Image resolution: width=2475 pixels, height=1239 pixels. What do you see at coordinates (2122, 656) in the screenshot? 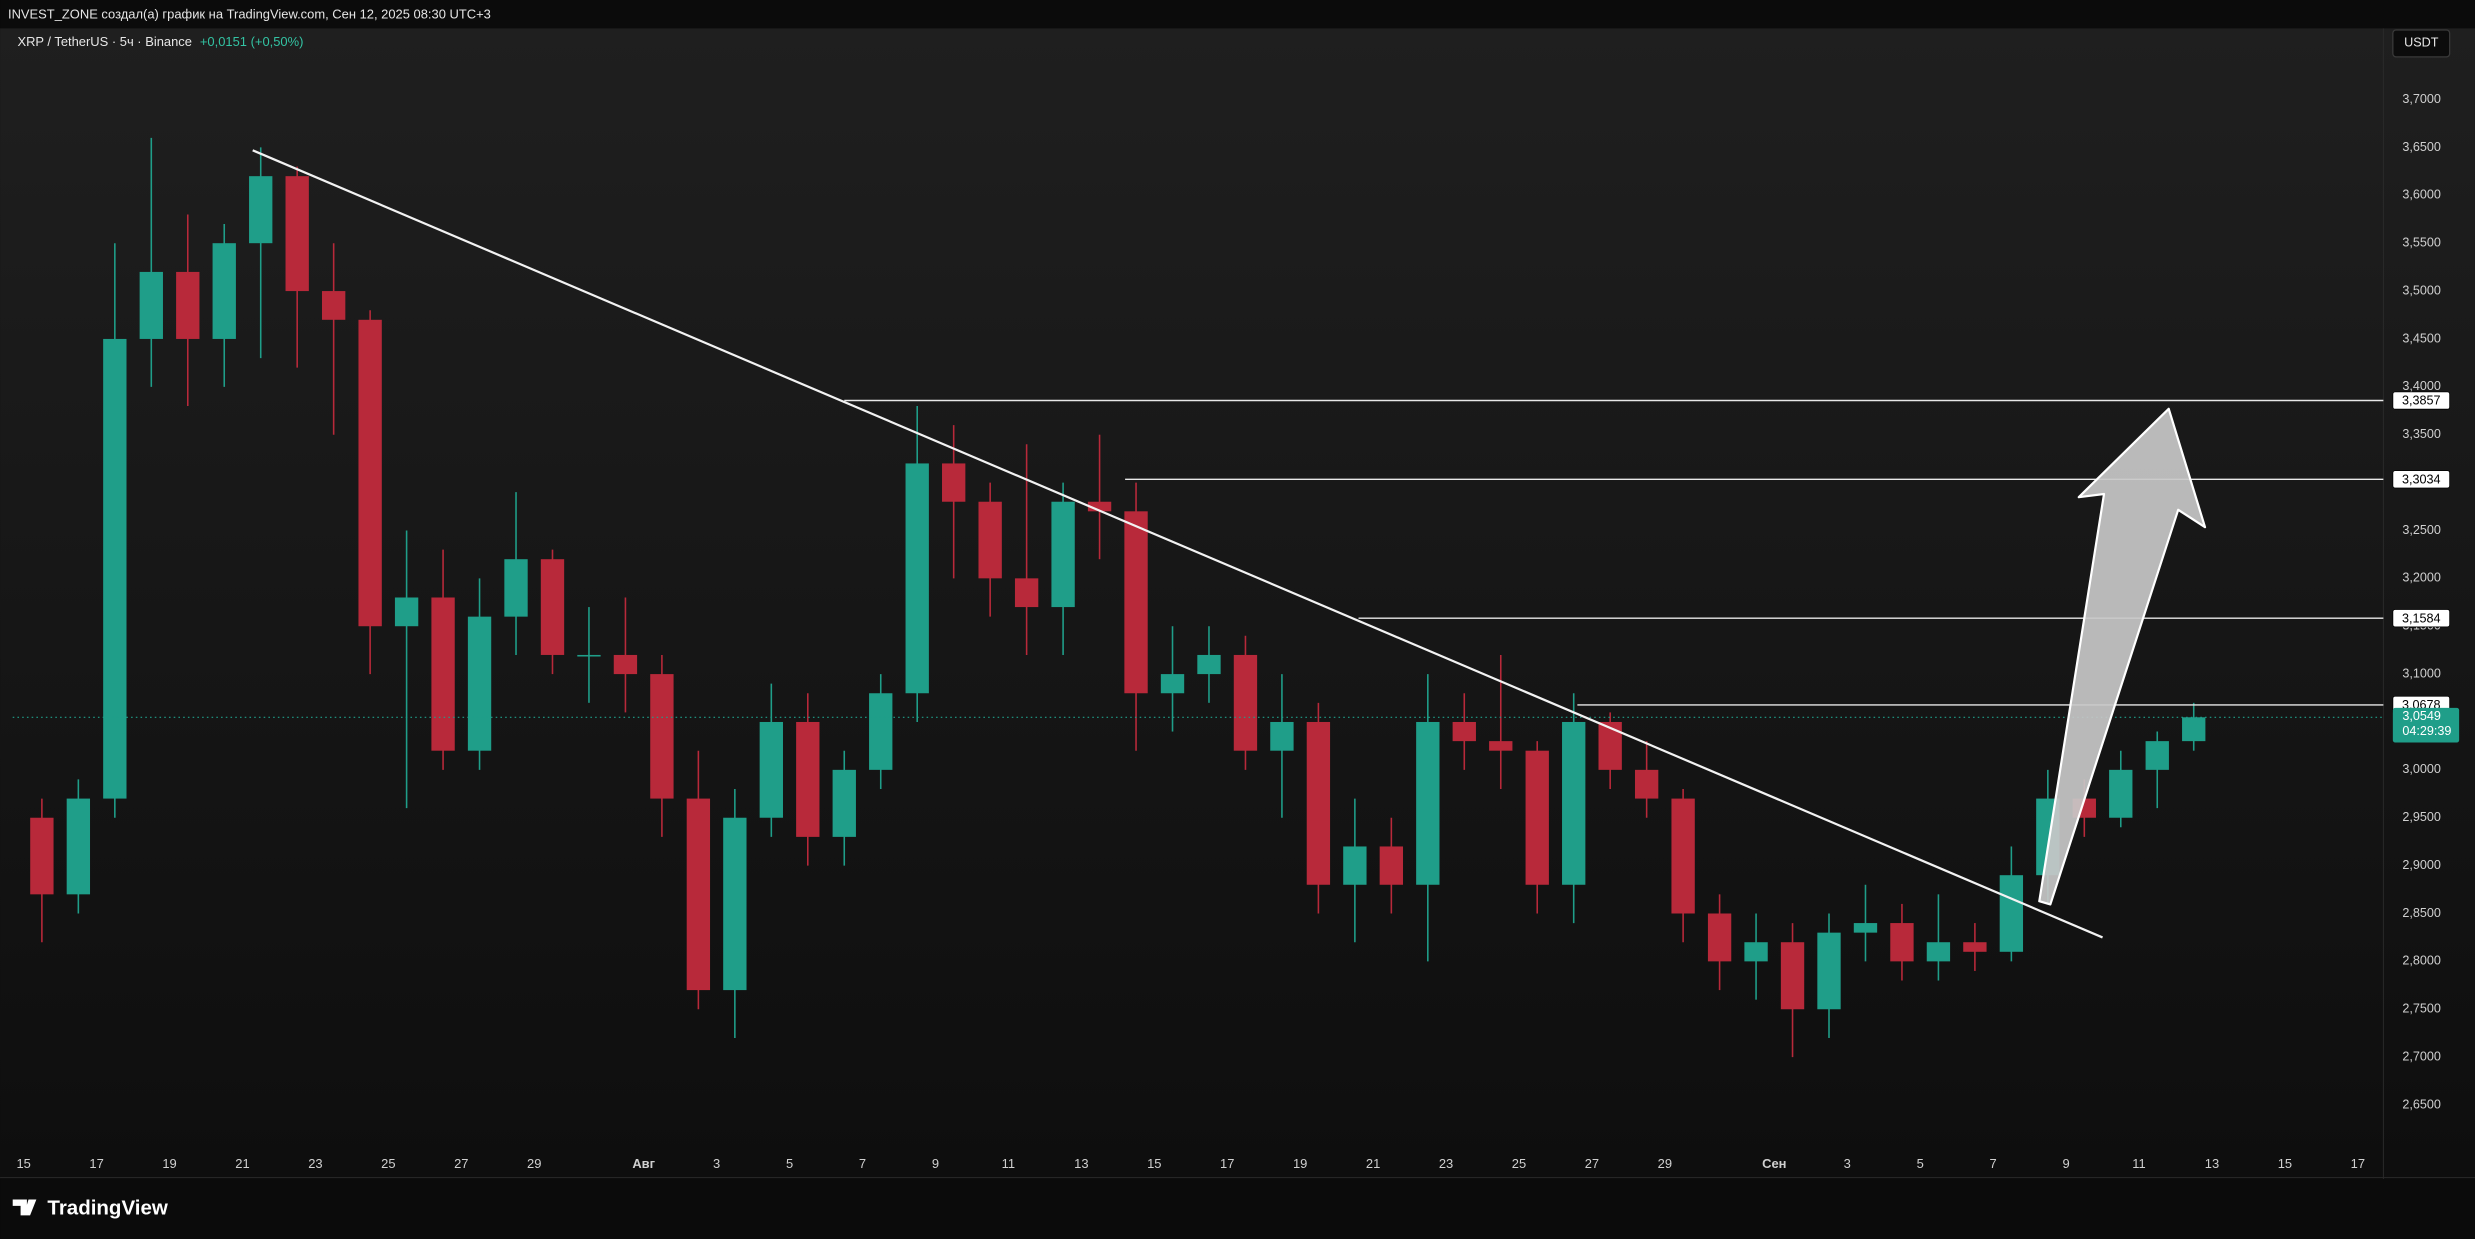
I see `arrow-annotation` at bounding box center [2122, 656].